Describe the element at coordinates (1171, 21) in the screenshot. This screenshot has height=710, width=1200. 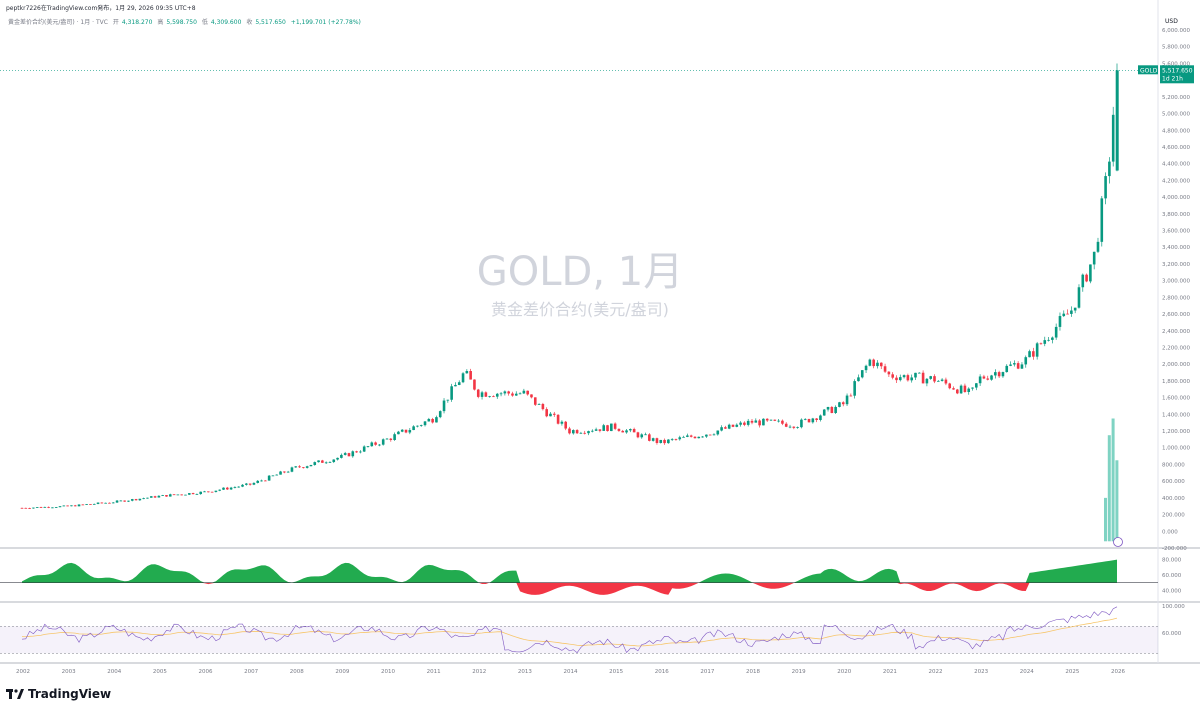
I see `currency-label: USD` at that location.